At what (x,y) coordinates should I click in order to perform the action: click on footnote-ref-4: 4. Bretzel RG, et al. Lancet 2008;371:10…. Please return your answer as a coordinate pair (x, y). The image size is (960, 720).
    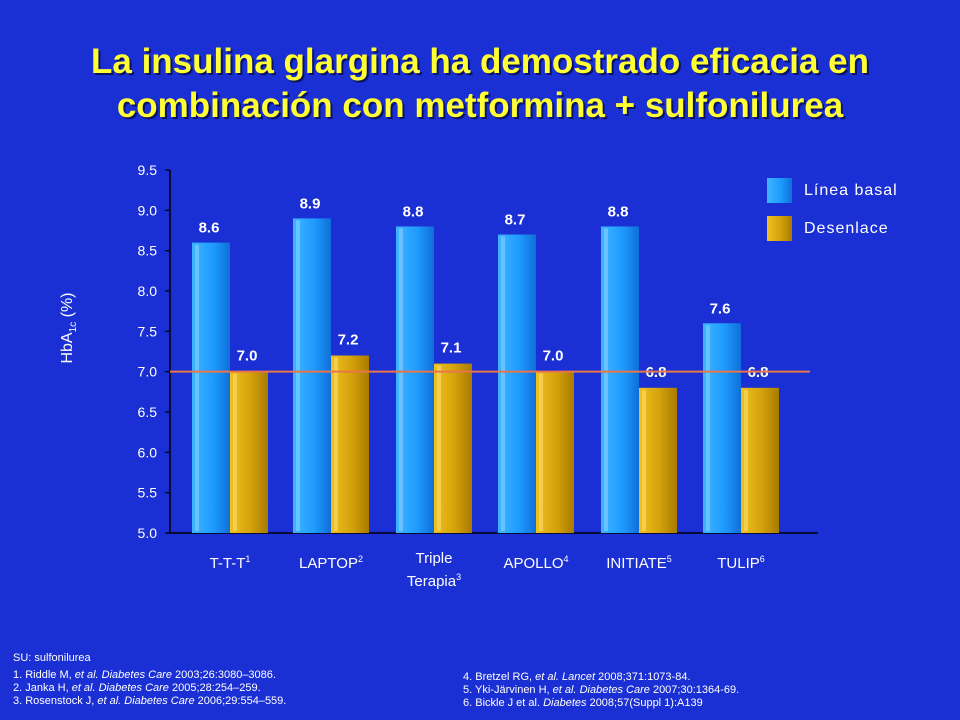
    Looking at the image, I should click on (577, 677).